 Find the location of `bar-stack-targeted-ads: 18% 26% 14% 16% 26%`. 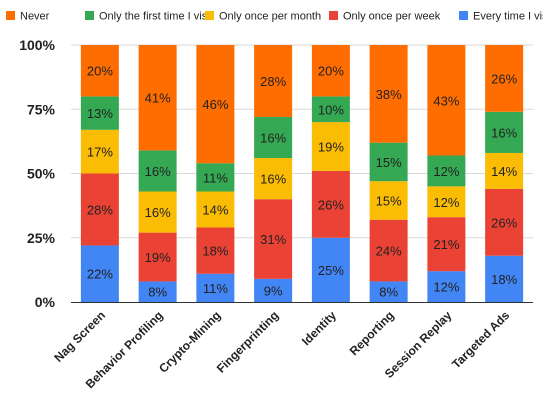

bar-stack-targeted-ads: 18% 26% 14% 16% 26% is located at coordinates (504, 173).